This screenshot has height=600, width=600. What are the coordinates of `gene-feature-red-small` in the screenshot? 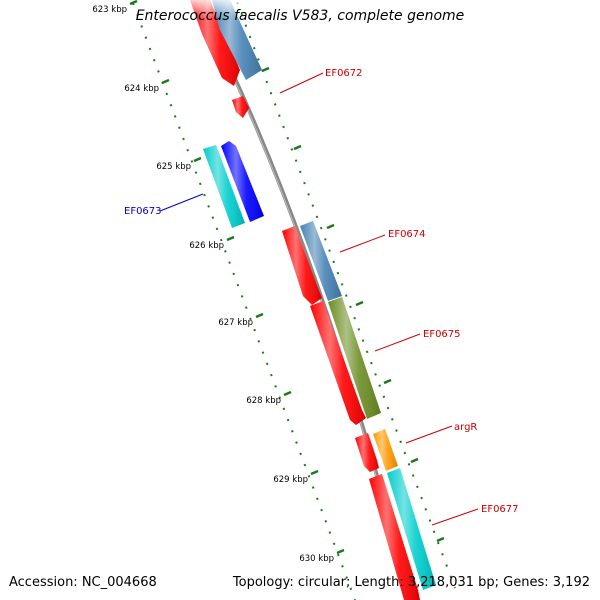 It's located at (367, 452).